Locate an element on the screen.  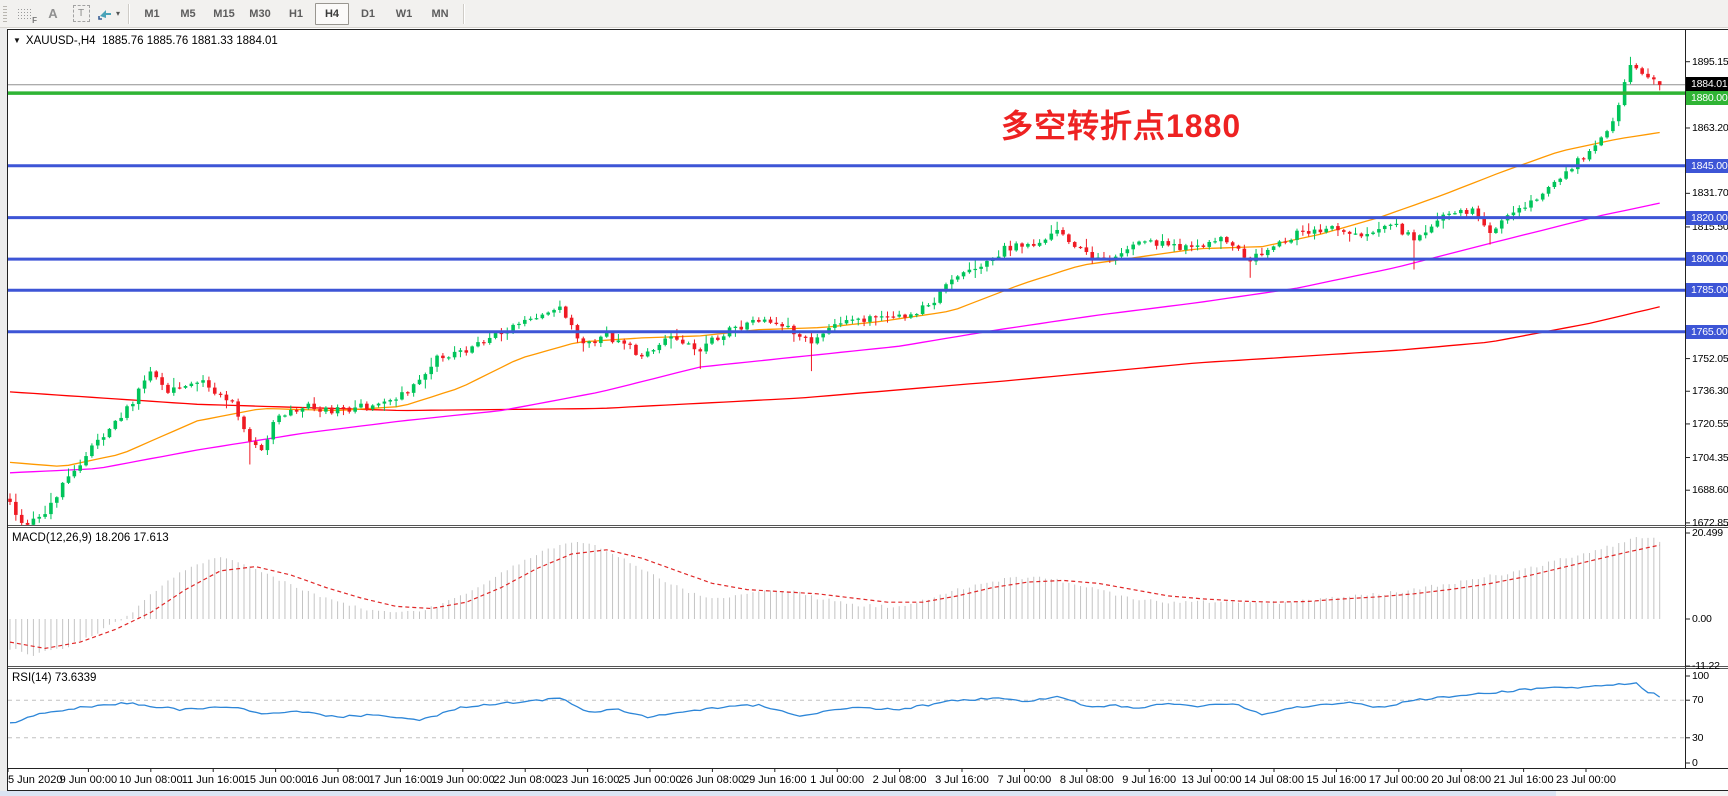
tf-button-M5: M5 is located at coordinates (188, 13).